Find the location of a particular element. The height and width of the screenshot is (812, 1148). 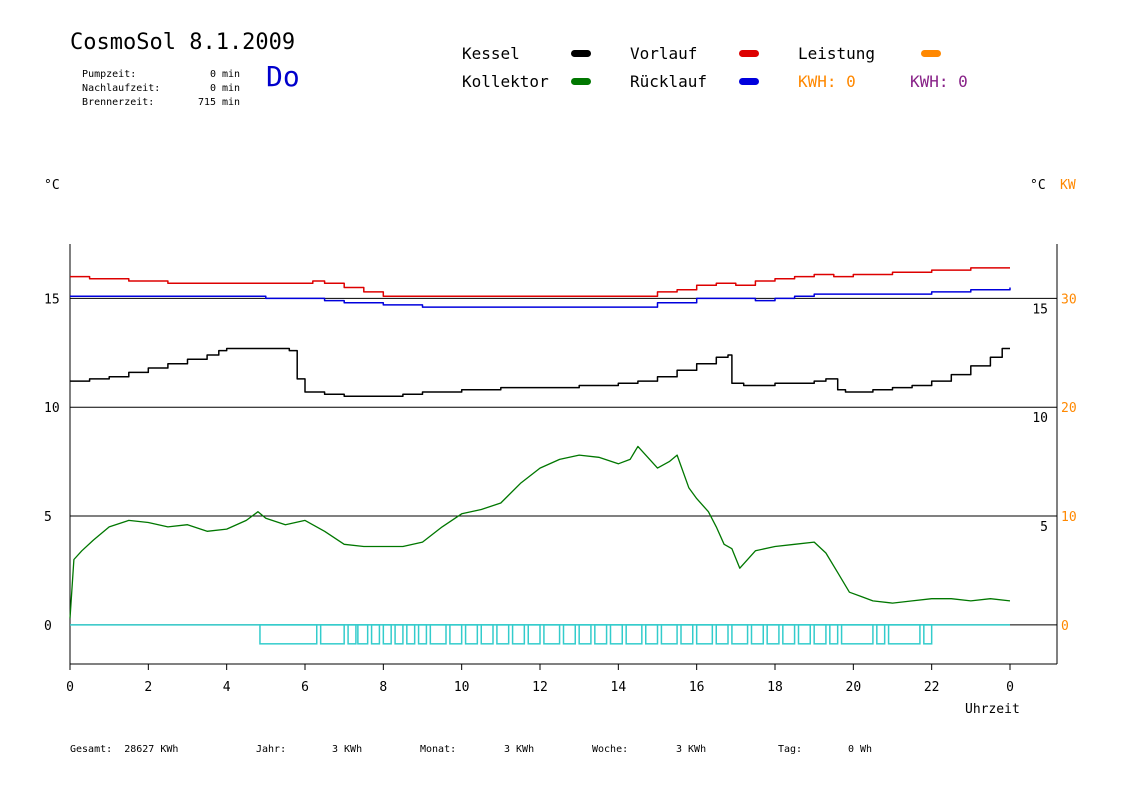

legend-leistung-swatch is located at coordinates (931, 53).